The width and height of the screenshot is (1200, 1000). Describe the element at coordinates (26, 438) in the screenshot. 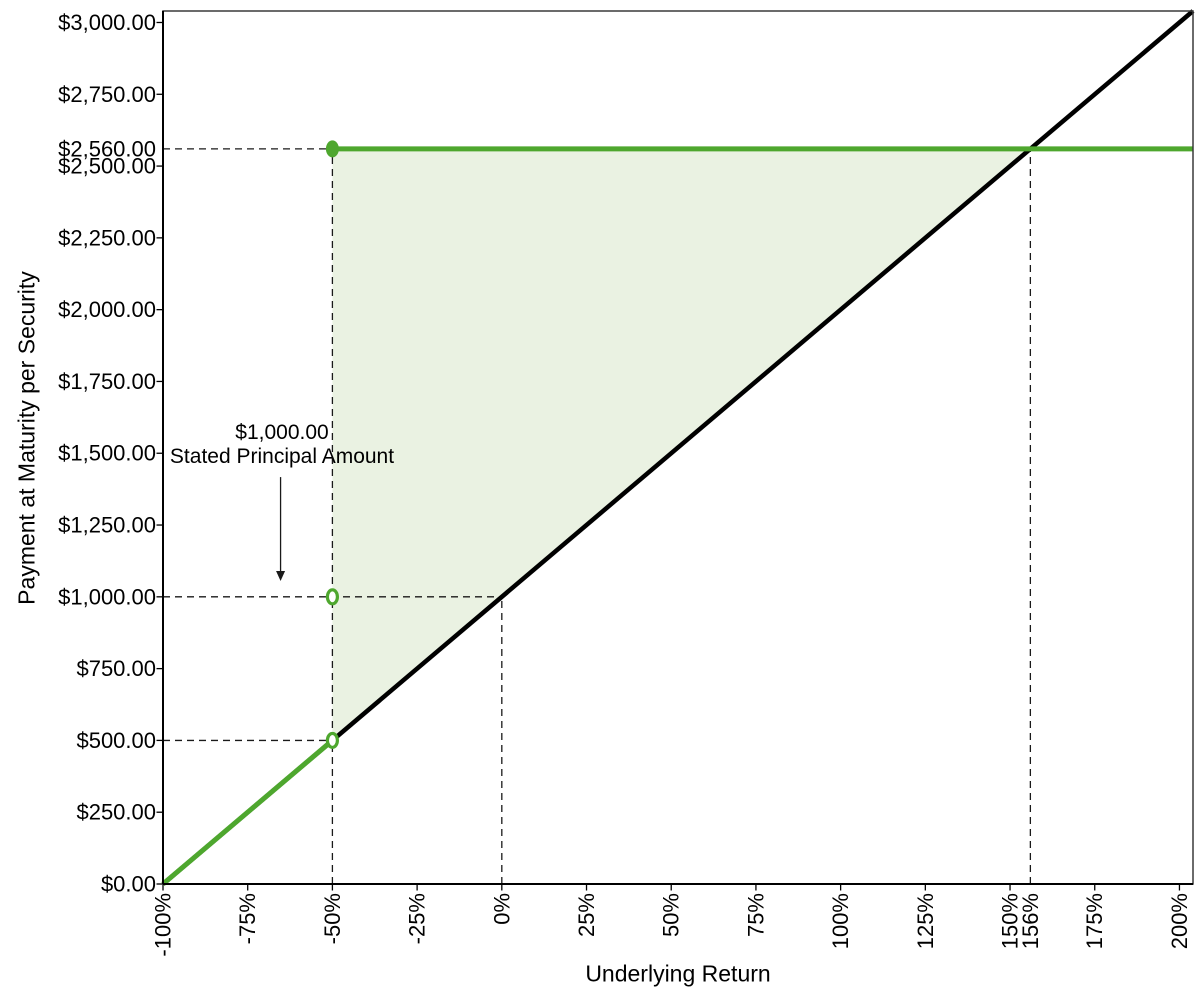

I see `y-axis-title: Payment at Maturity per Security` at that location.